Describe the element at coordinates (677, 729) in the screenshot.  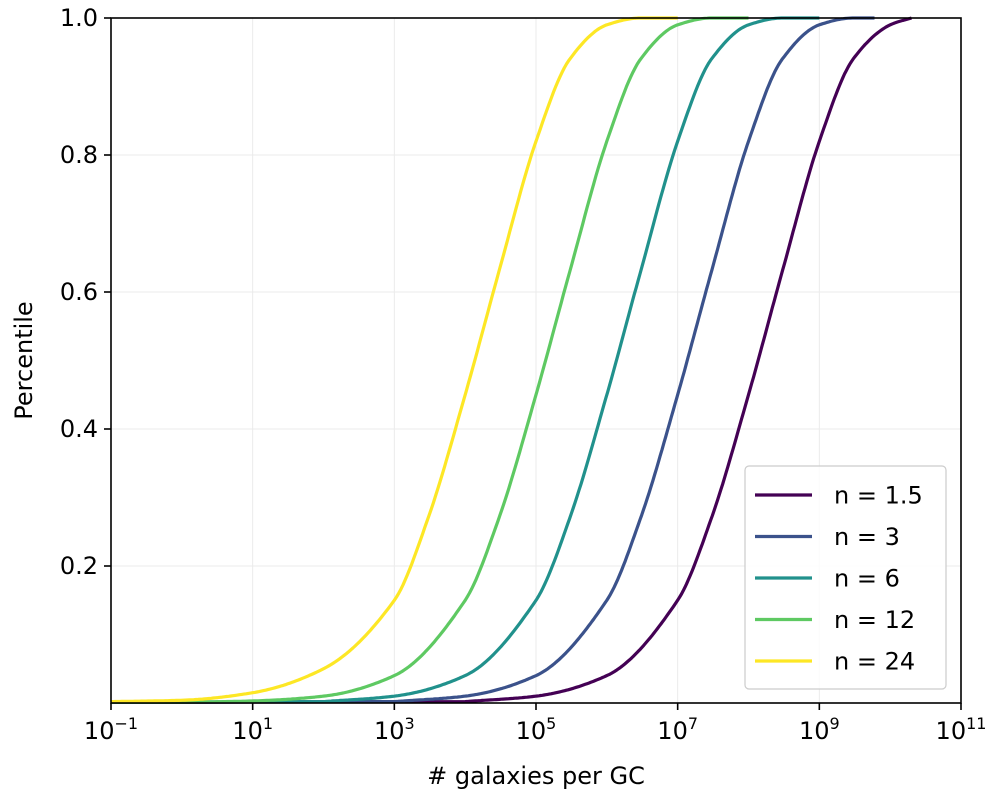
I see `x-tick-label: 10⁷` at that location.